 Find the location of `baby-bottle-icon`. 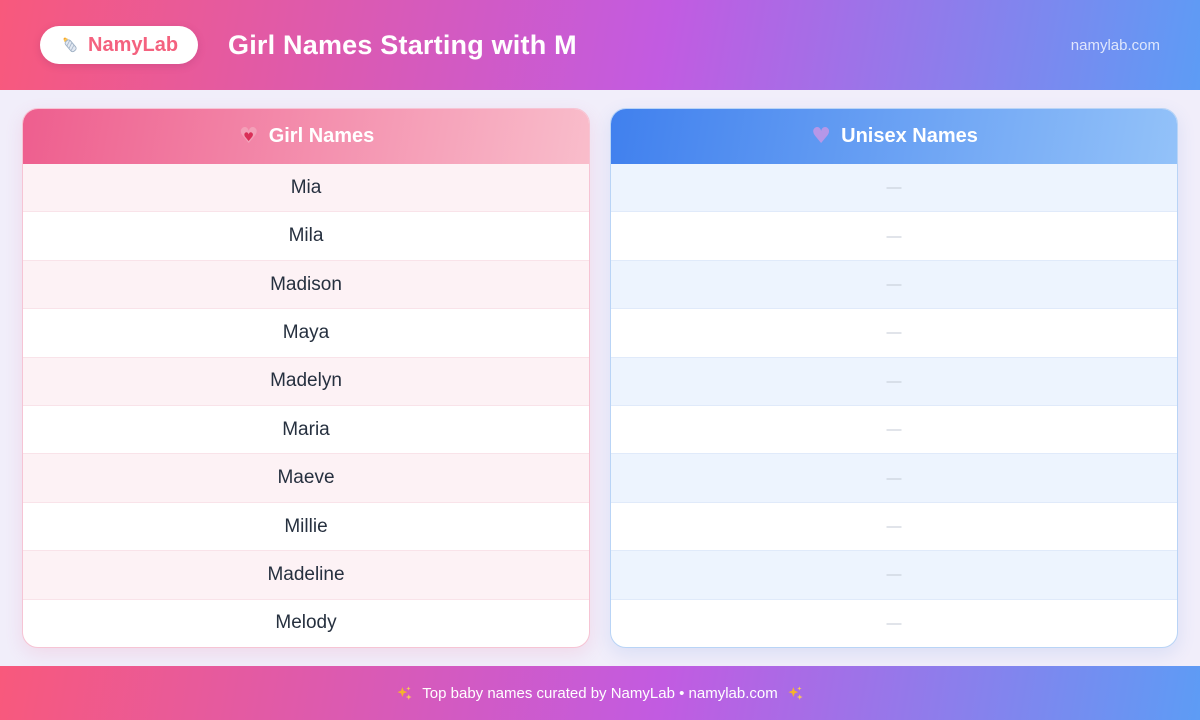

baby-bottle-icon is located at coordinates (70, 45).